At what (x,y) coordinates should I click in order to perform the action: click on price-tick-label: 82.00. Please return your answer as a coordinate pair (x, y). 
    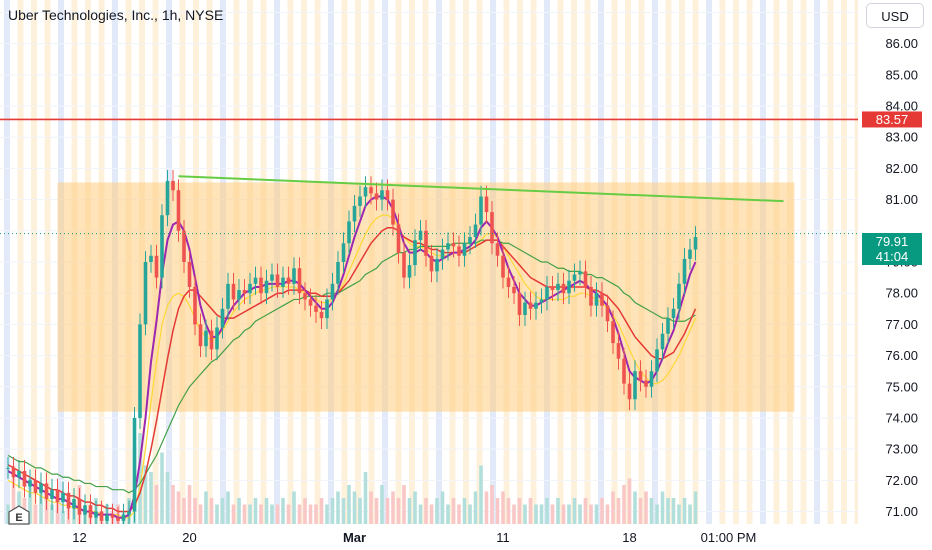
    Looking at the image, I should click on (901, 168).